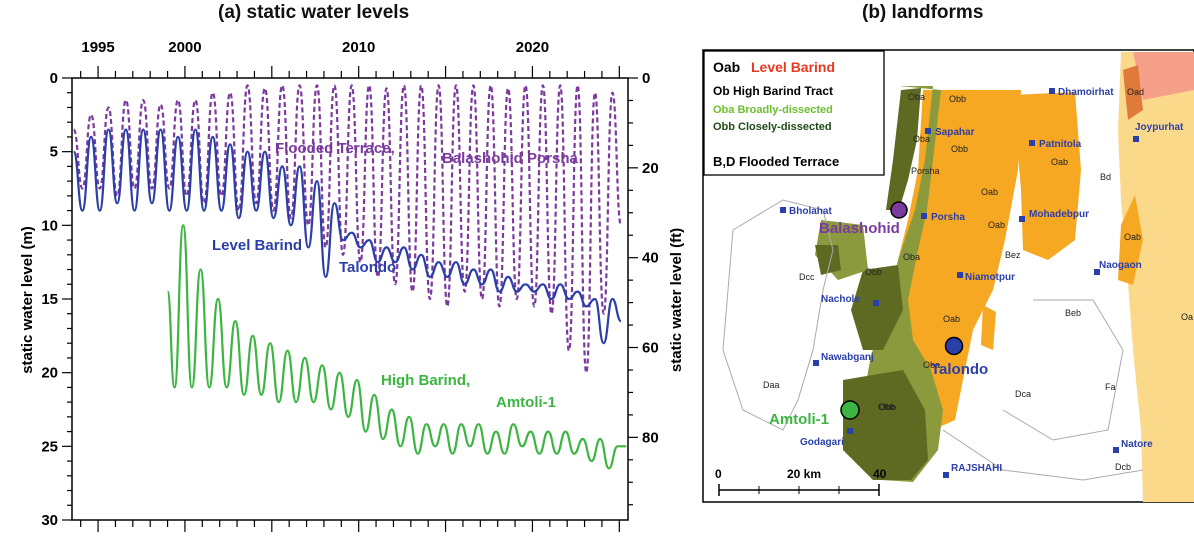  I want to click on region-level-barind-east, so click(1047, 176).